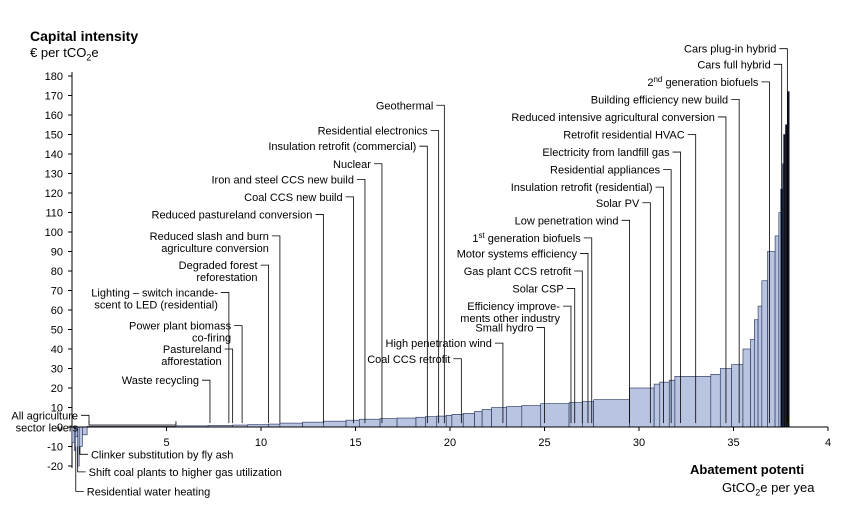  Describe the element at coordinates (44, 416) in the screenshot. I see `annotation-label: All agriculture` at that location.